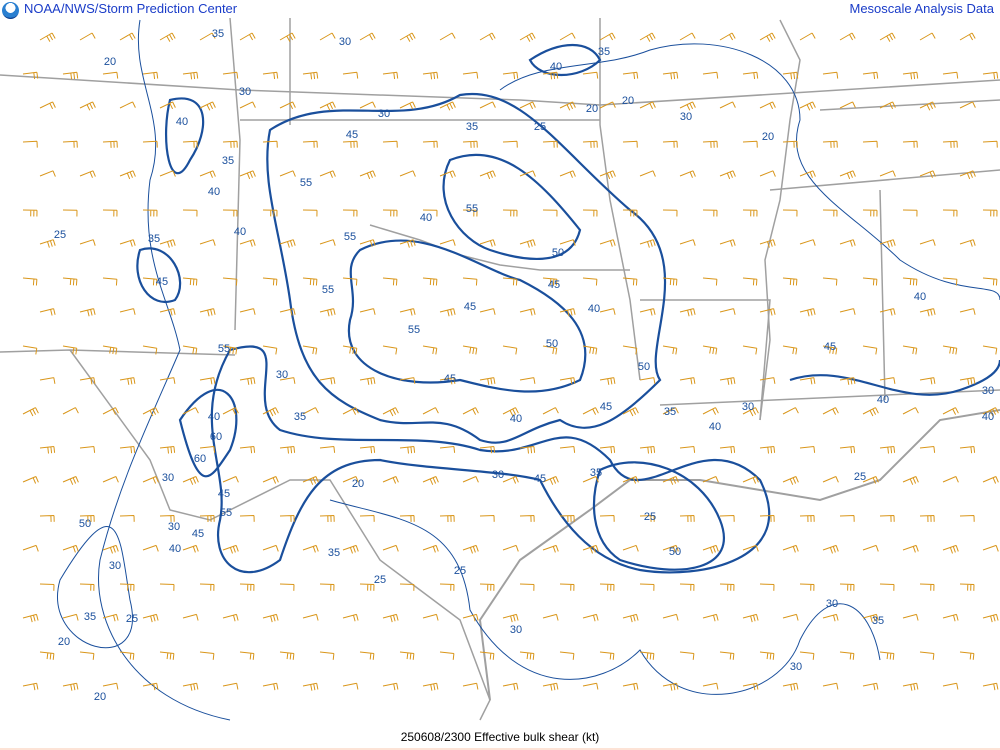  What do you see at coordinates (921, 8) in the screenshot?
I see `product-family-link: Mesoscale Analysis Data` at bounding box center [921, 8].